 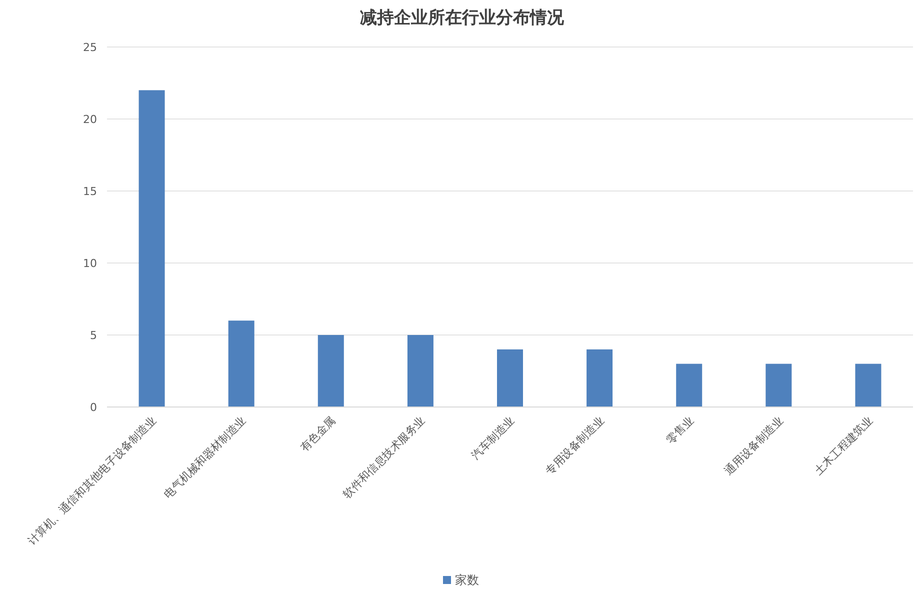 I want to click on x-tick-label: 土木工程建筑业, so click(x=844, y=446).